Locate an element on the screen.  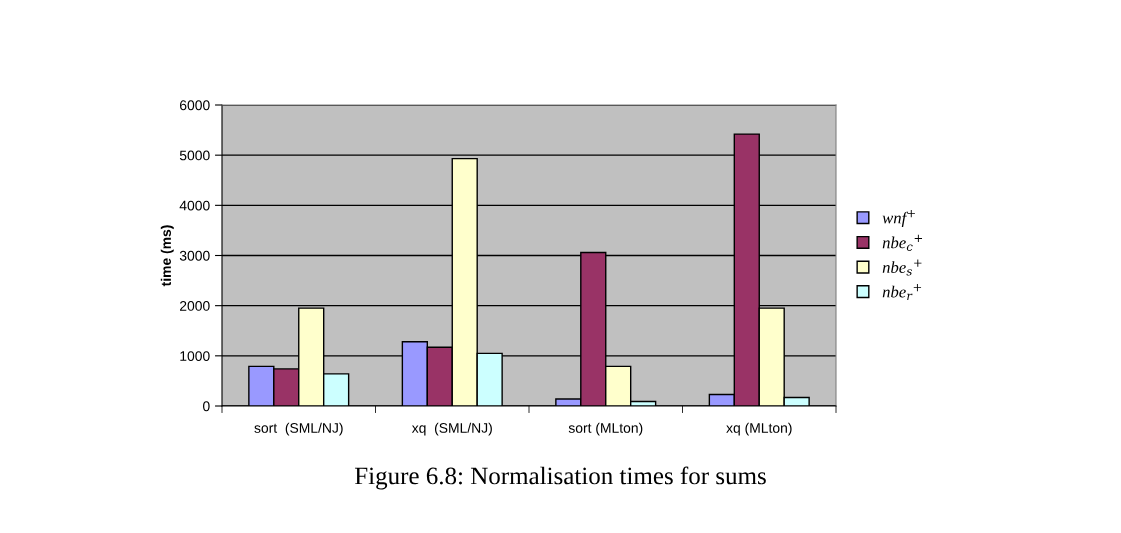
y-tick-label: 1000 is located at coordinates (195, 356).